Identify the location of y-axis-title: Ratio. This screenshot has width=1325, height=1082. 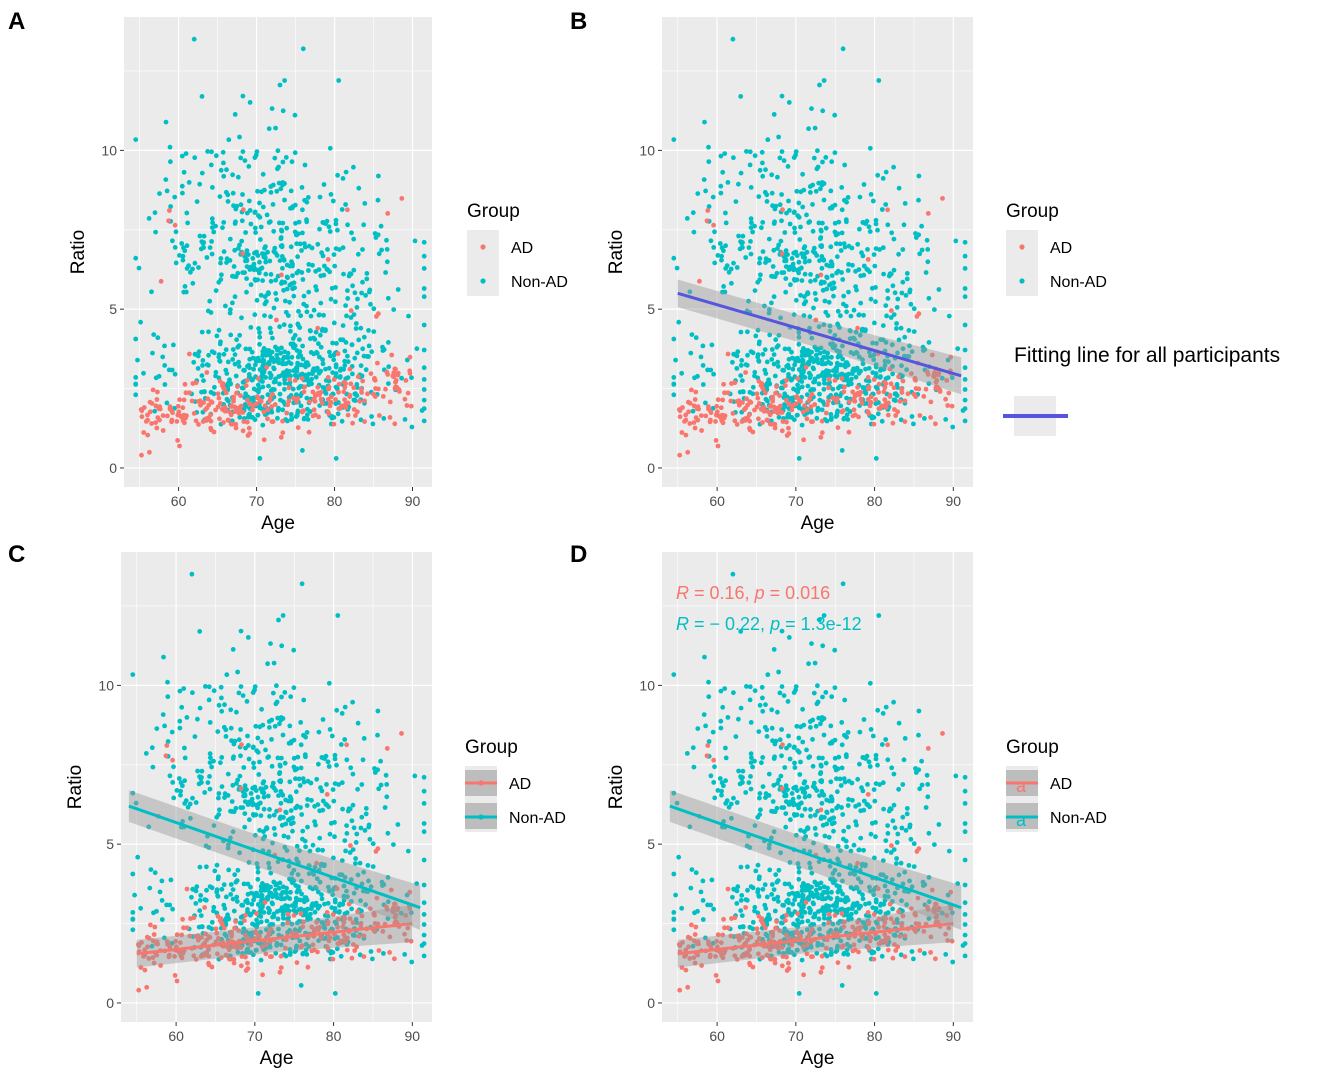
(75, 787).